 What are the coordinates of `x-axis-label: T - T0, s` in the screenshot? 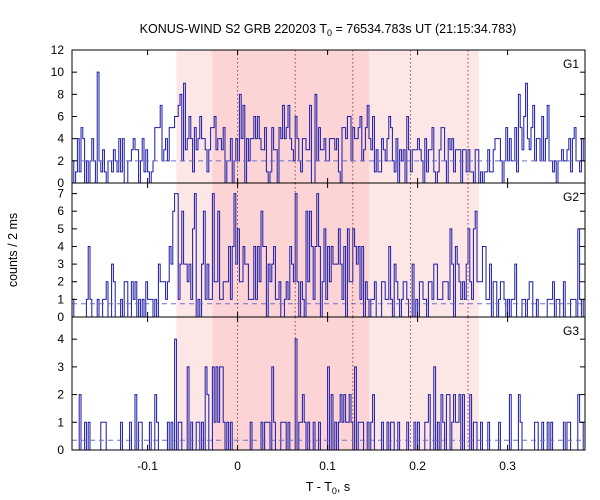 It's located at (328, 488).